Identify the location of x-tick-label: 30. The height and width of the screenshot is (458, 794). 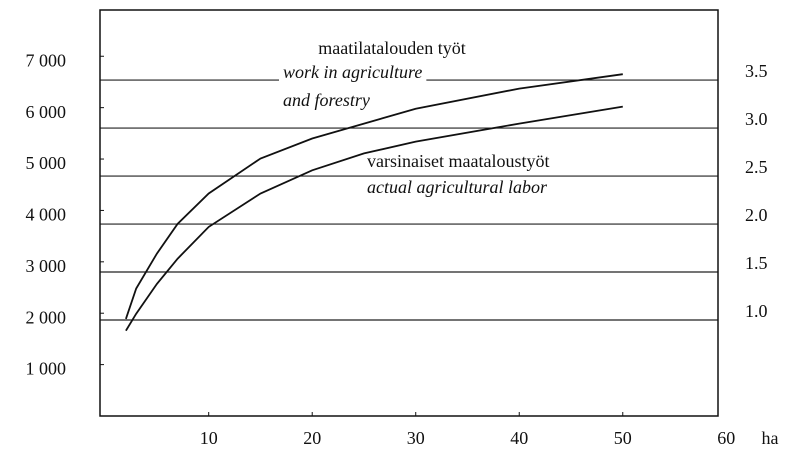
(416, 438).